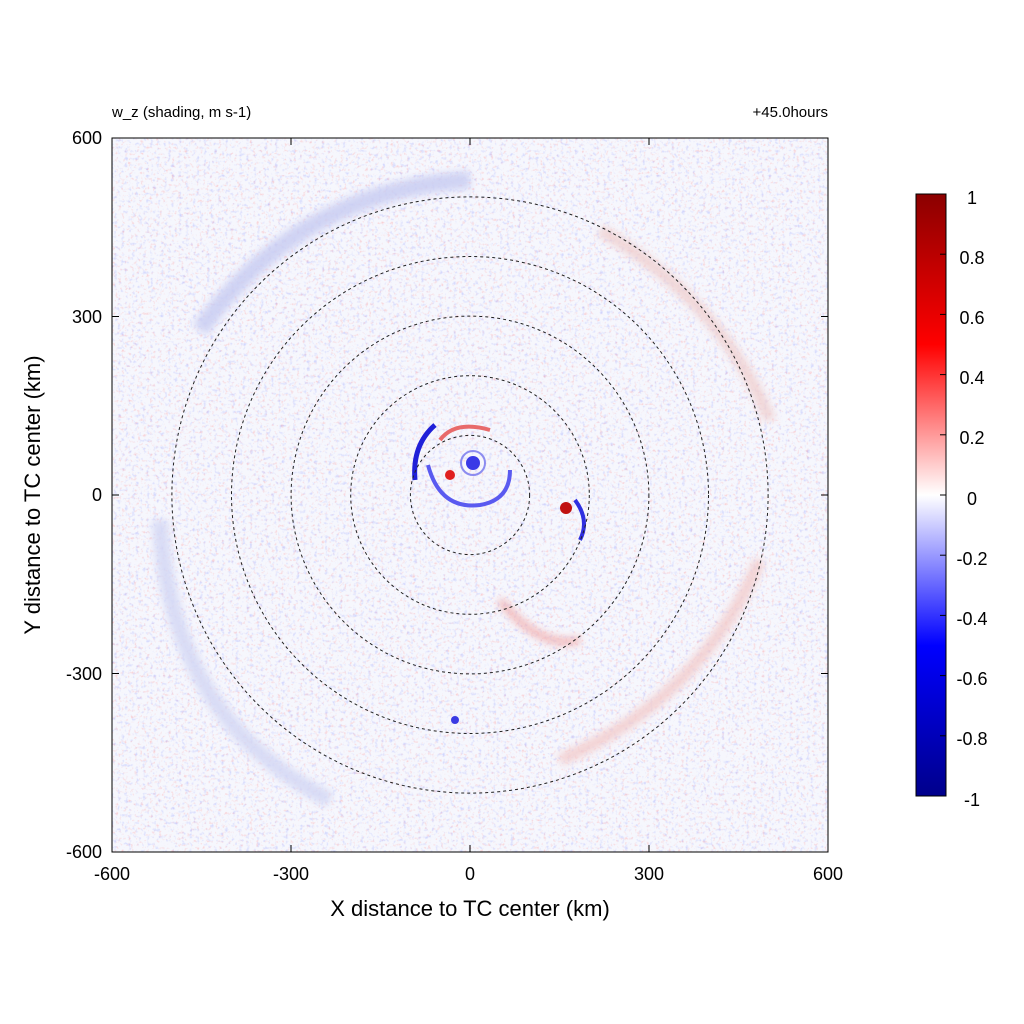 The image size is (1024, 1024). Describe the element at coordinates (32, 494) in the screenshot. I see `y-axis-label: Y distance to TC center (km)` at that location.